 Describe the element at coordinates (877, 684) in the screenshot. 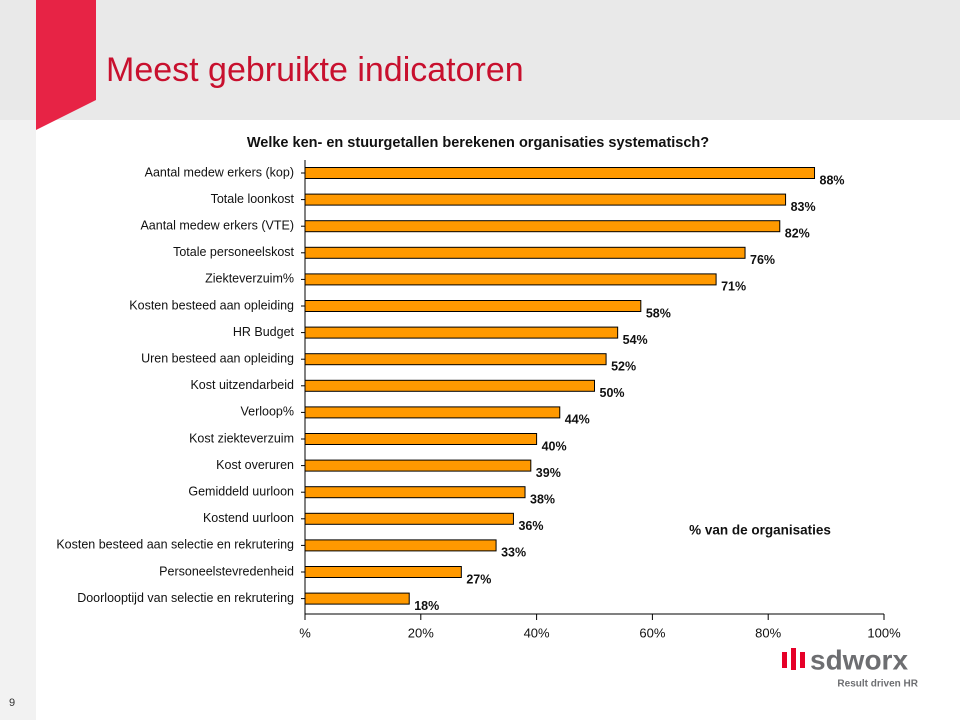

I see `tagline: Result driven HR` at that location.